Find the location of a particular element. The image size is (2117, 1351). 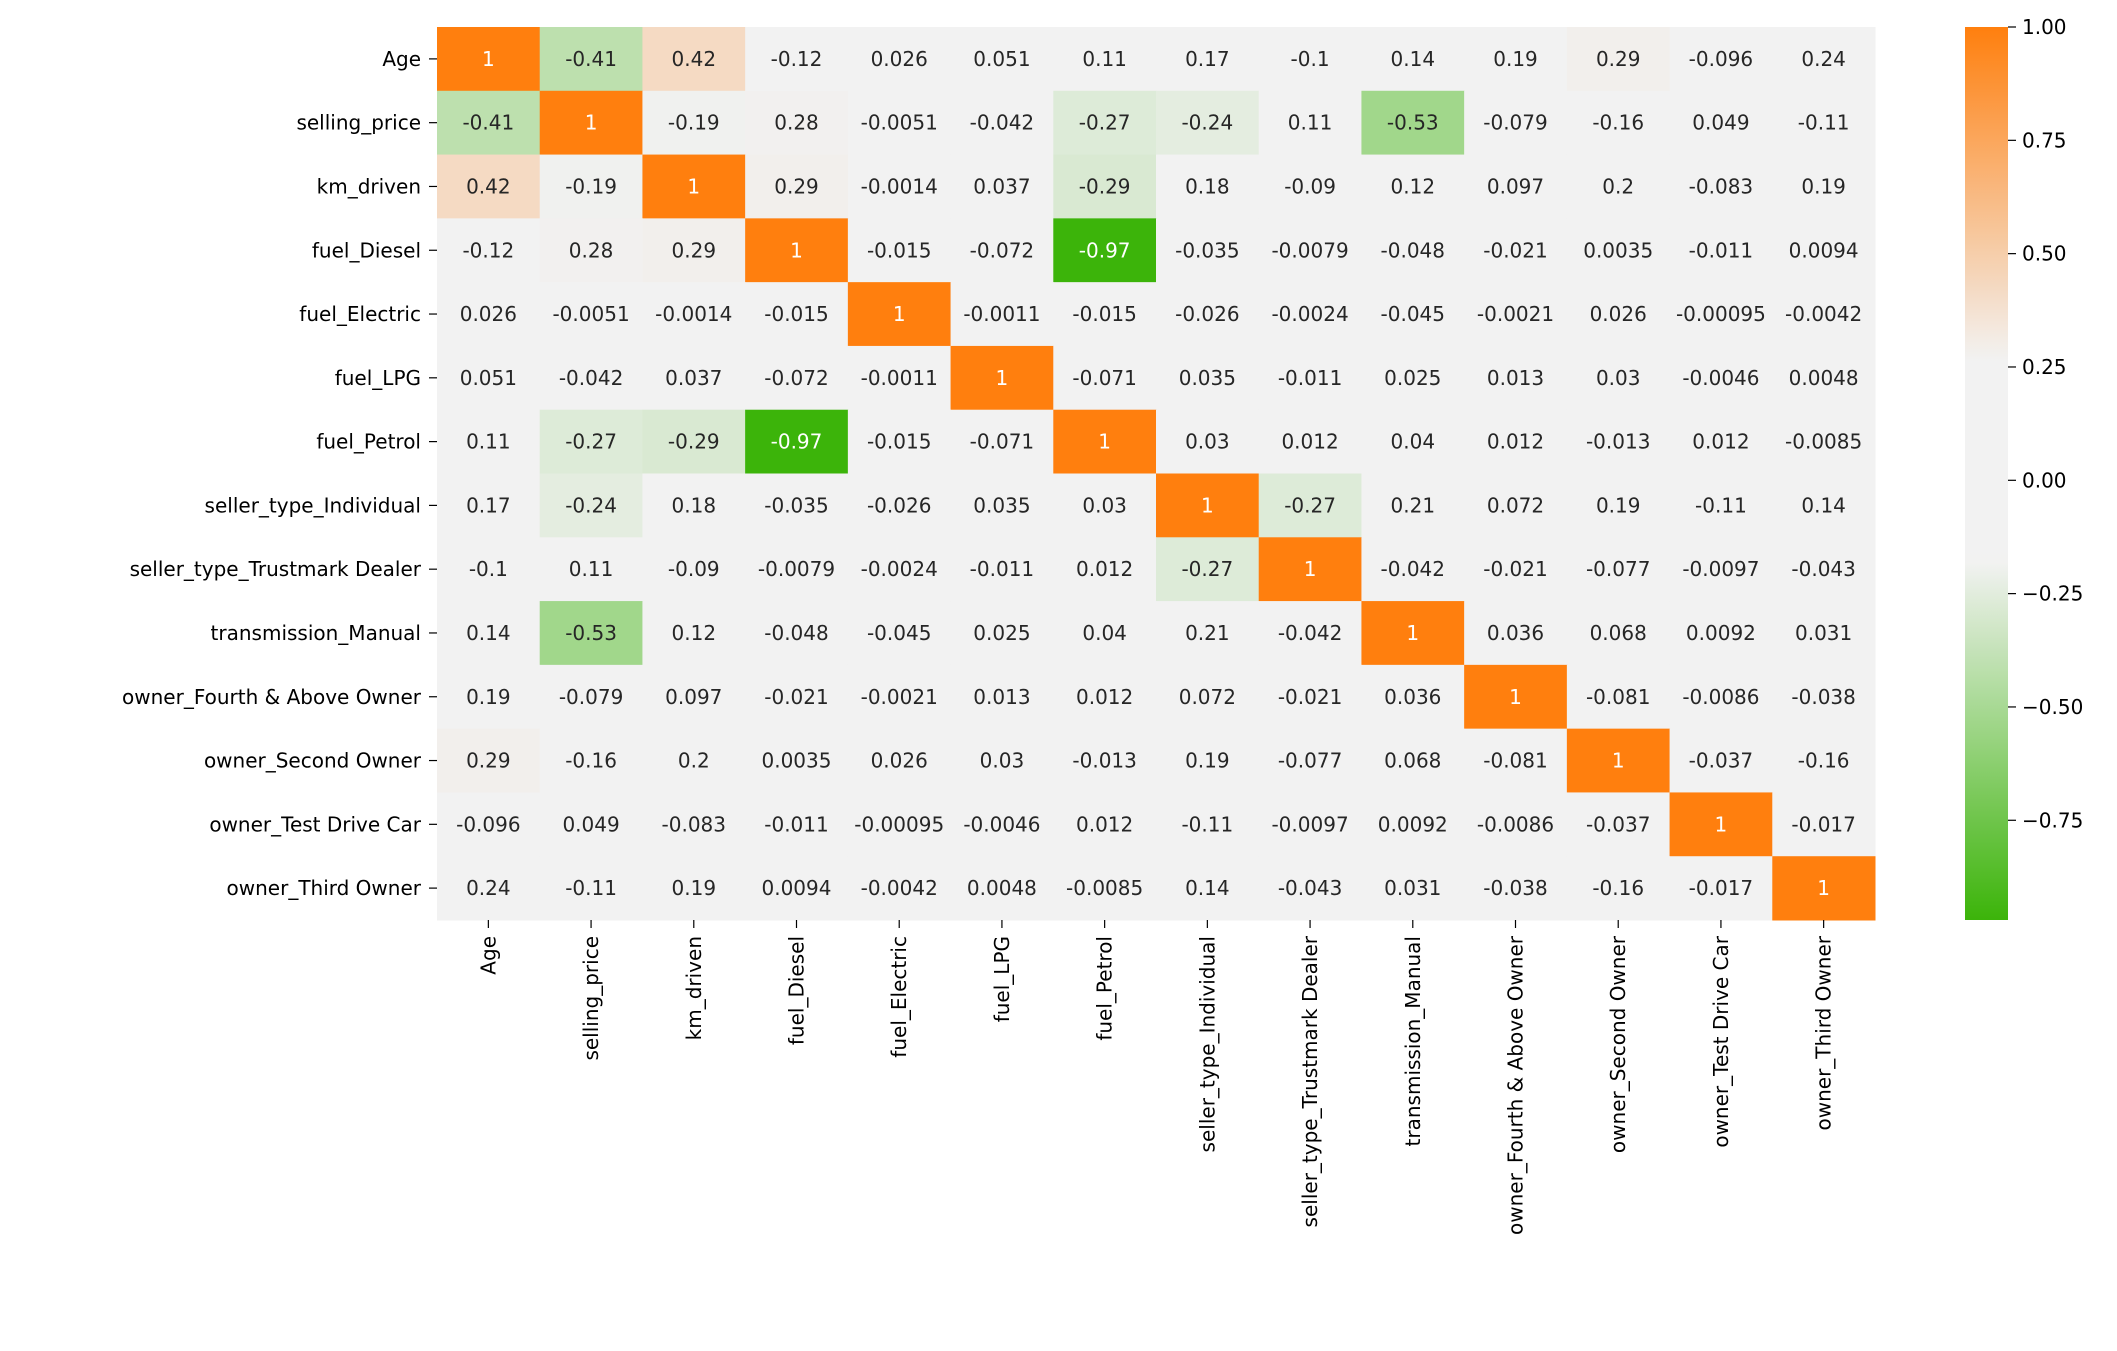

cell-annotation: -0.077 is located at coordinates (1310, 761).